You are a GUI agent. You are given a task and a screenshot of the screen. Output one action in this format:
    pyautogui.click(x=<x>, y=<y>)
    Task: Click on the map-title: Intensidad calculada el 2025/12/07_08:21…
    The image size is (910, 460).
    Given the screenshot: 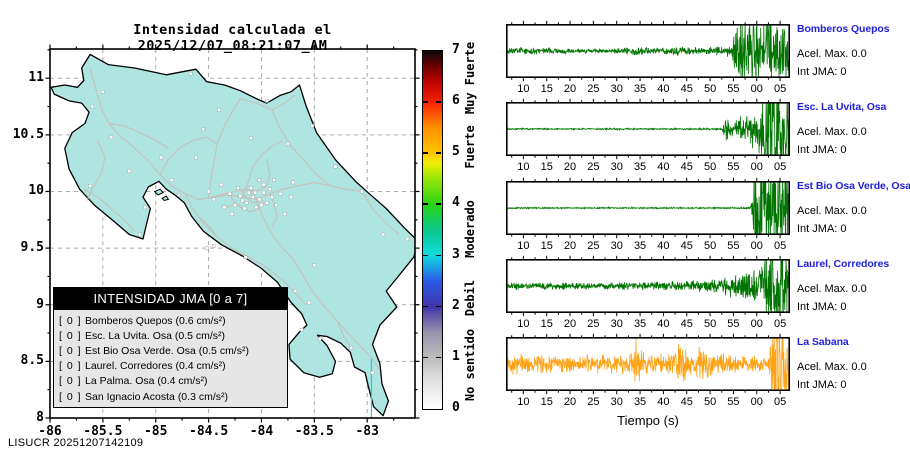 What is the action you would take?
    pyautogui.click(x=232, y=38)
    